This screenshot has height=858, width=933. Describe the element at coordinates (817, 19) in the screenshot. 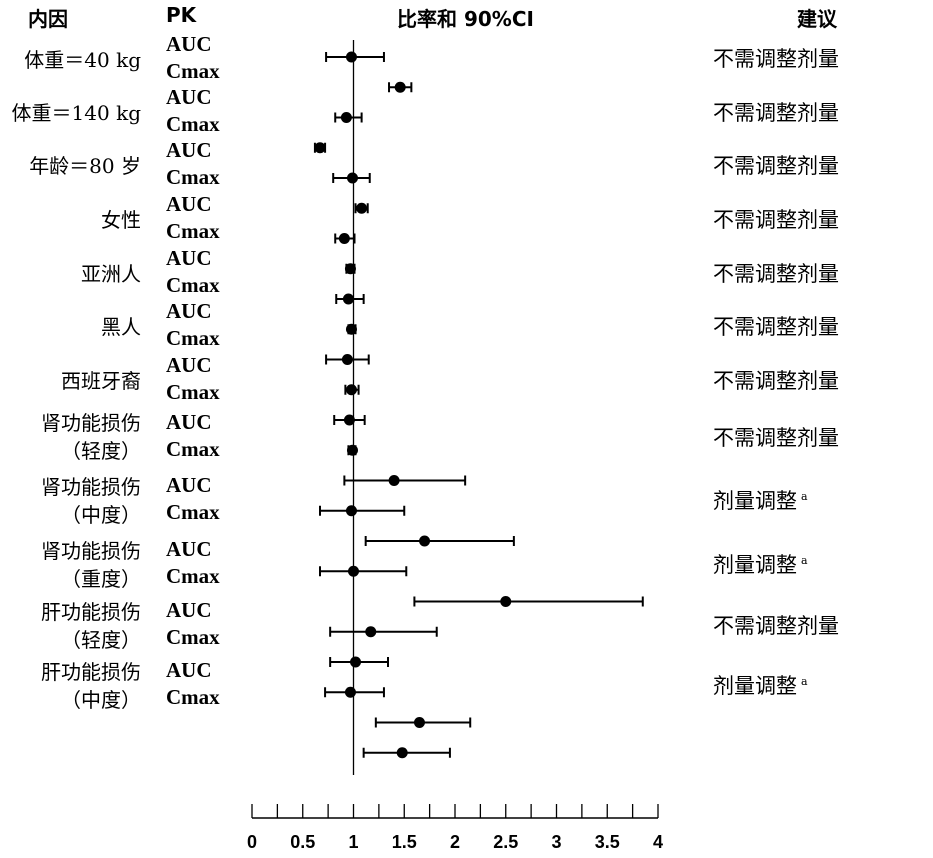

I see `header-recommendation: 建议` at that location.